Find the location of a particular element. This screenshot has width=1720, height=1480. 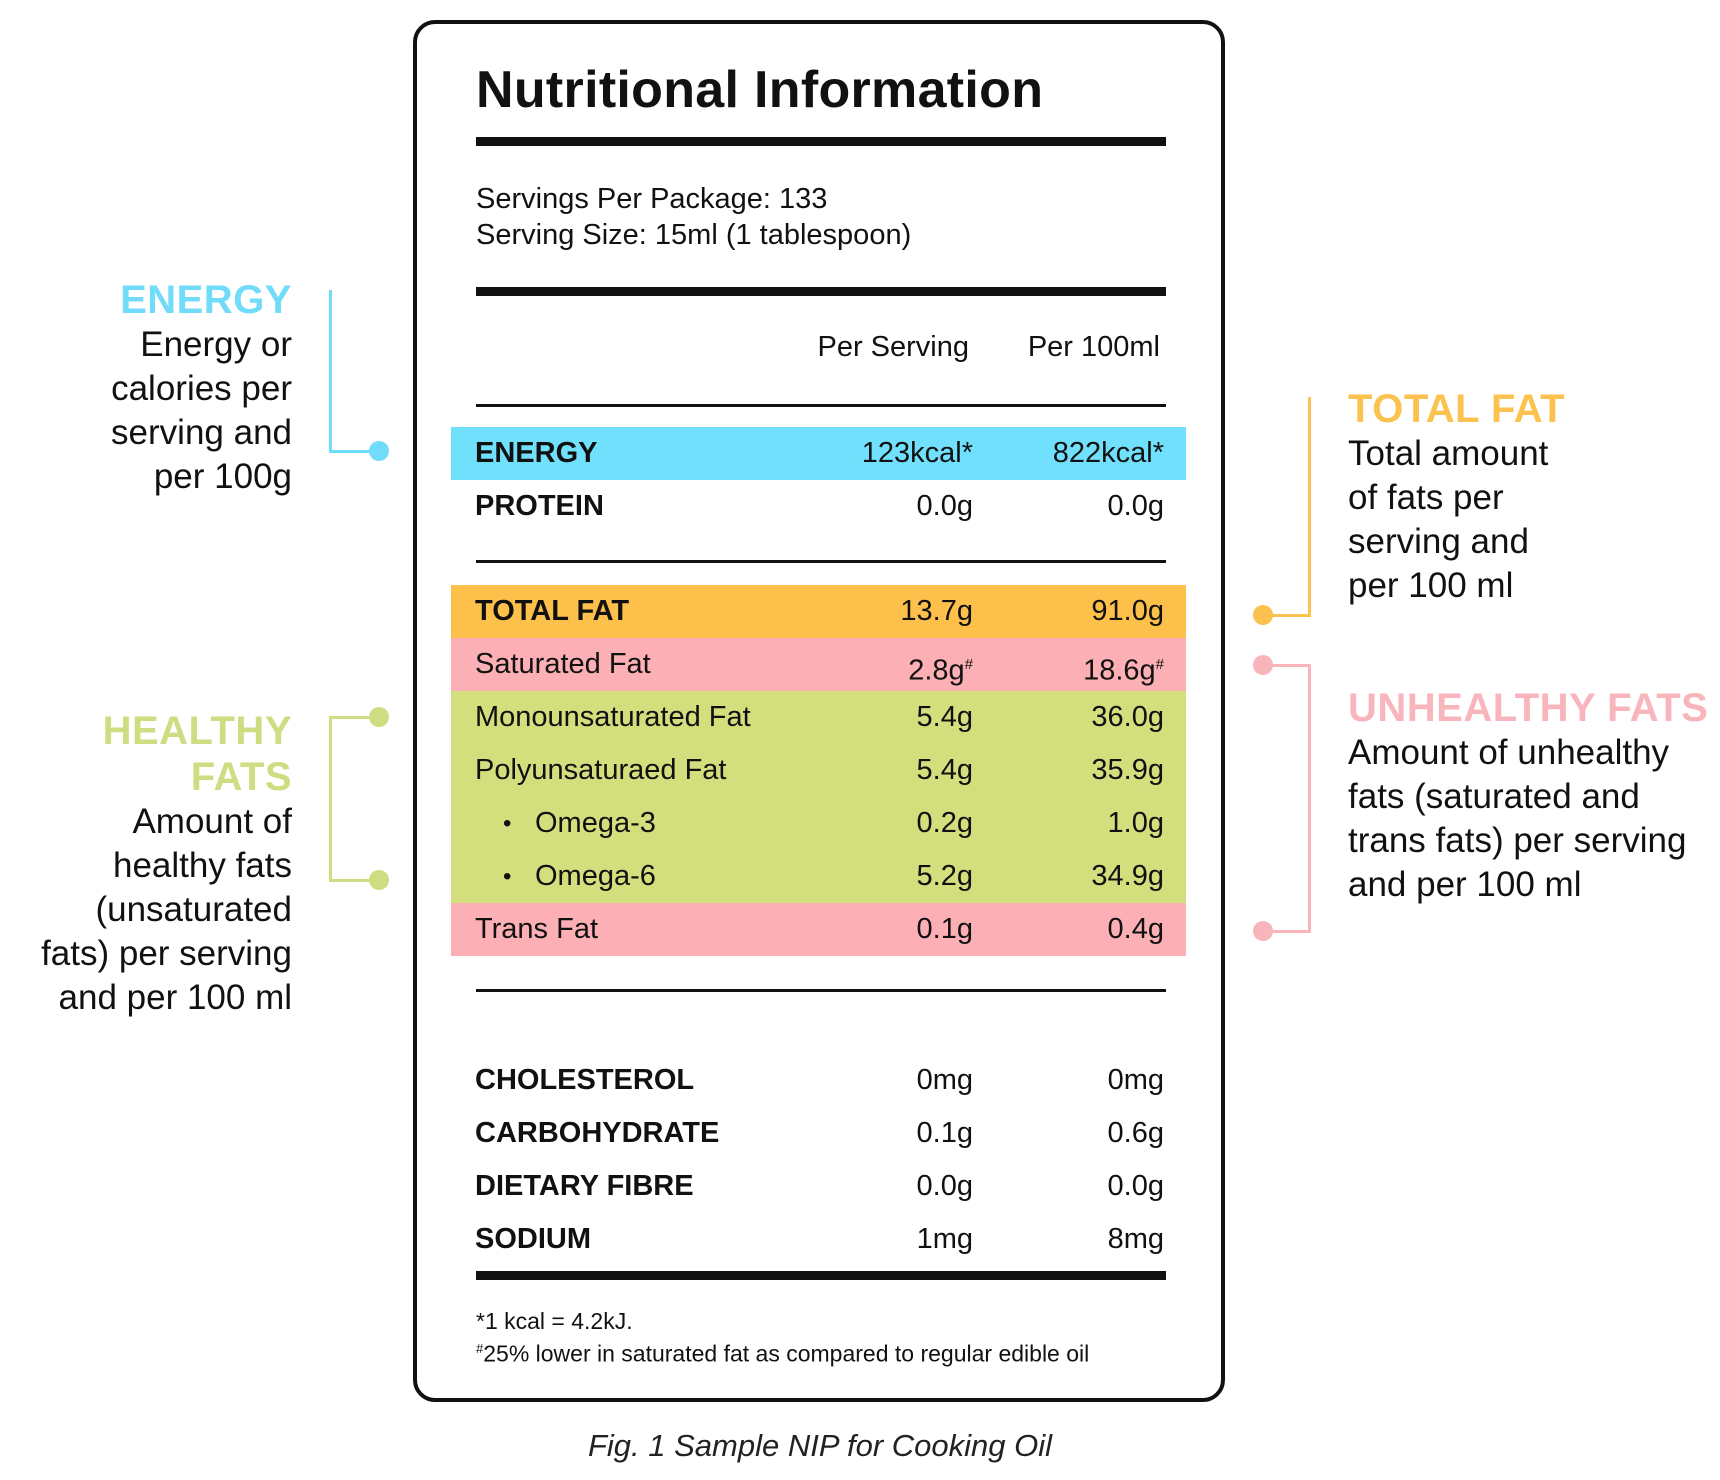

total-fat-connector is located at coordinates (1287, 507).